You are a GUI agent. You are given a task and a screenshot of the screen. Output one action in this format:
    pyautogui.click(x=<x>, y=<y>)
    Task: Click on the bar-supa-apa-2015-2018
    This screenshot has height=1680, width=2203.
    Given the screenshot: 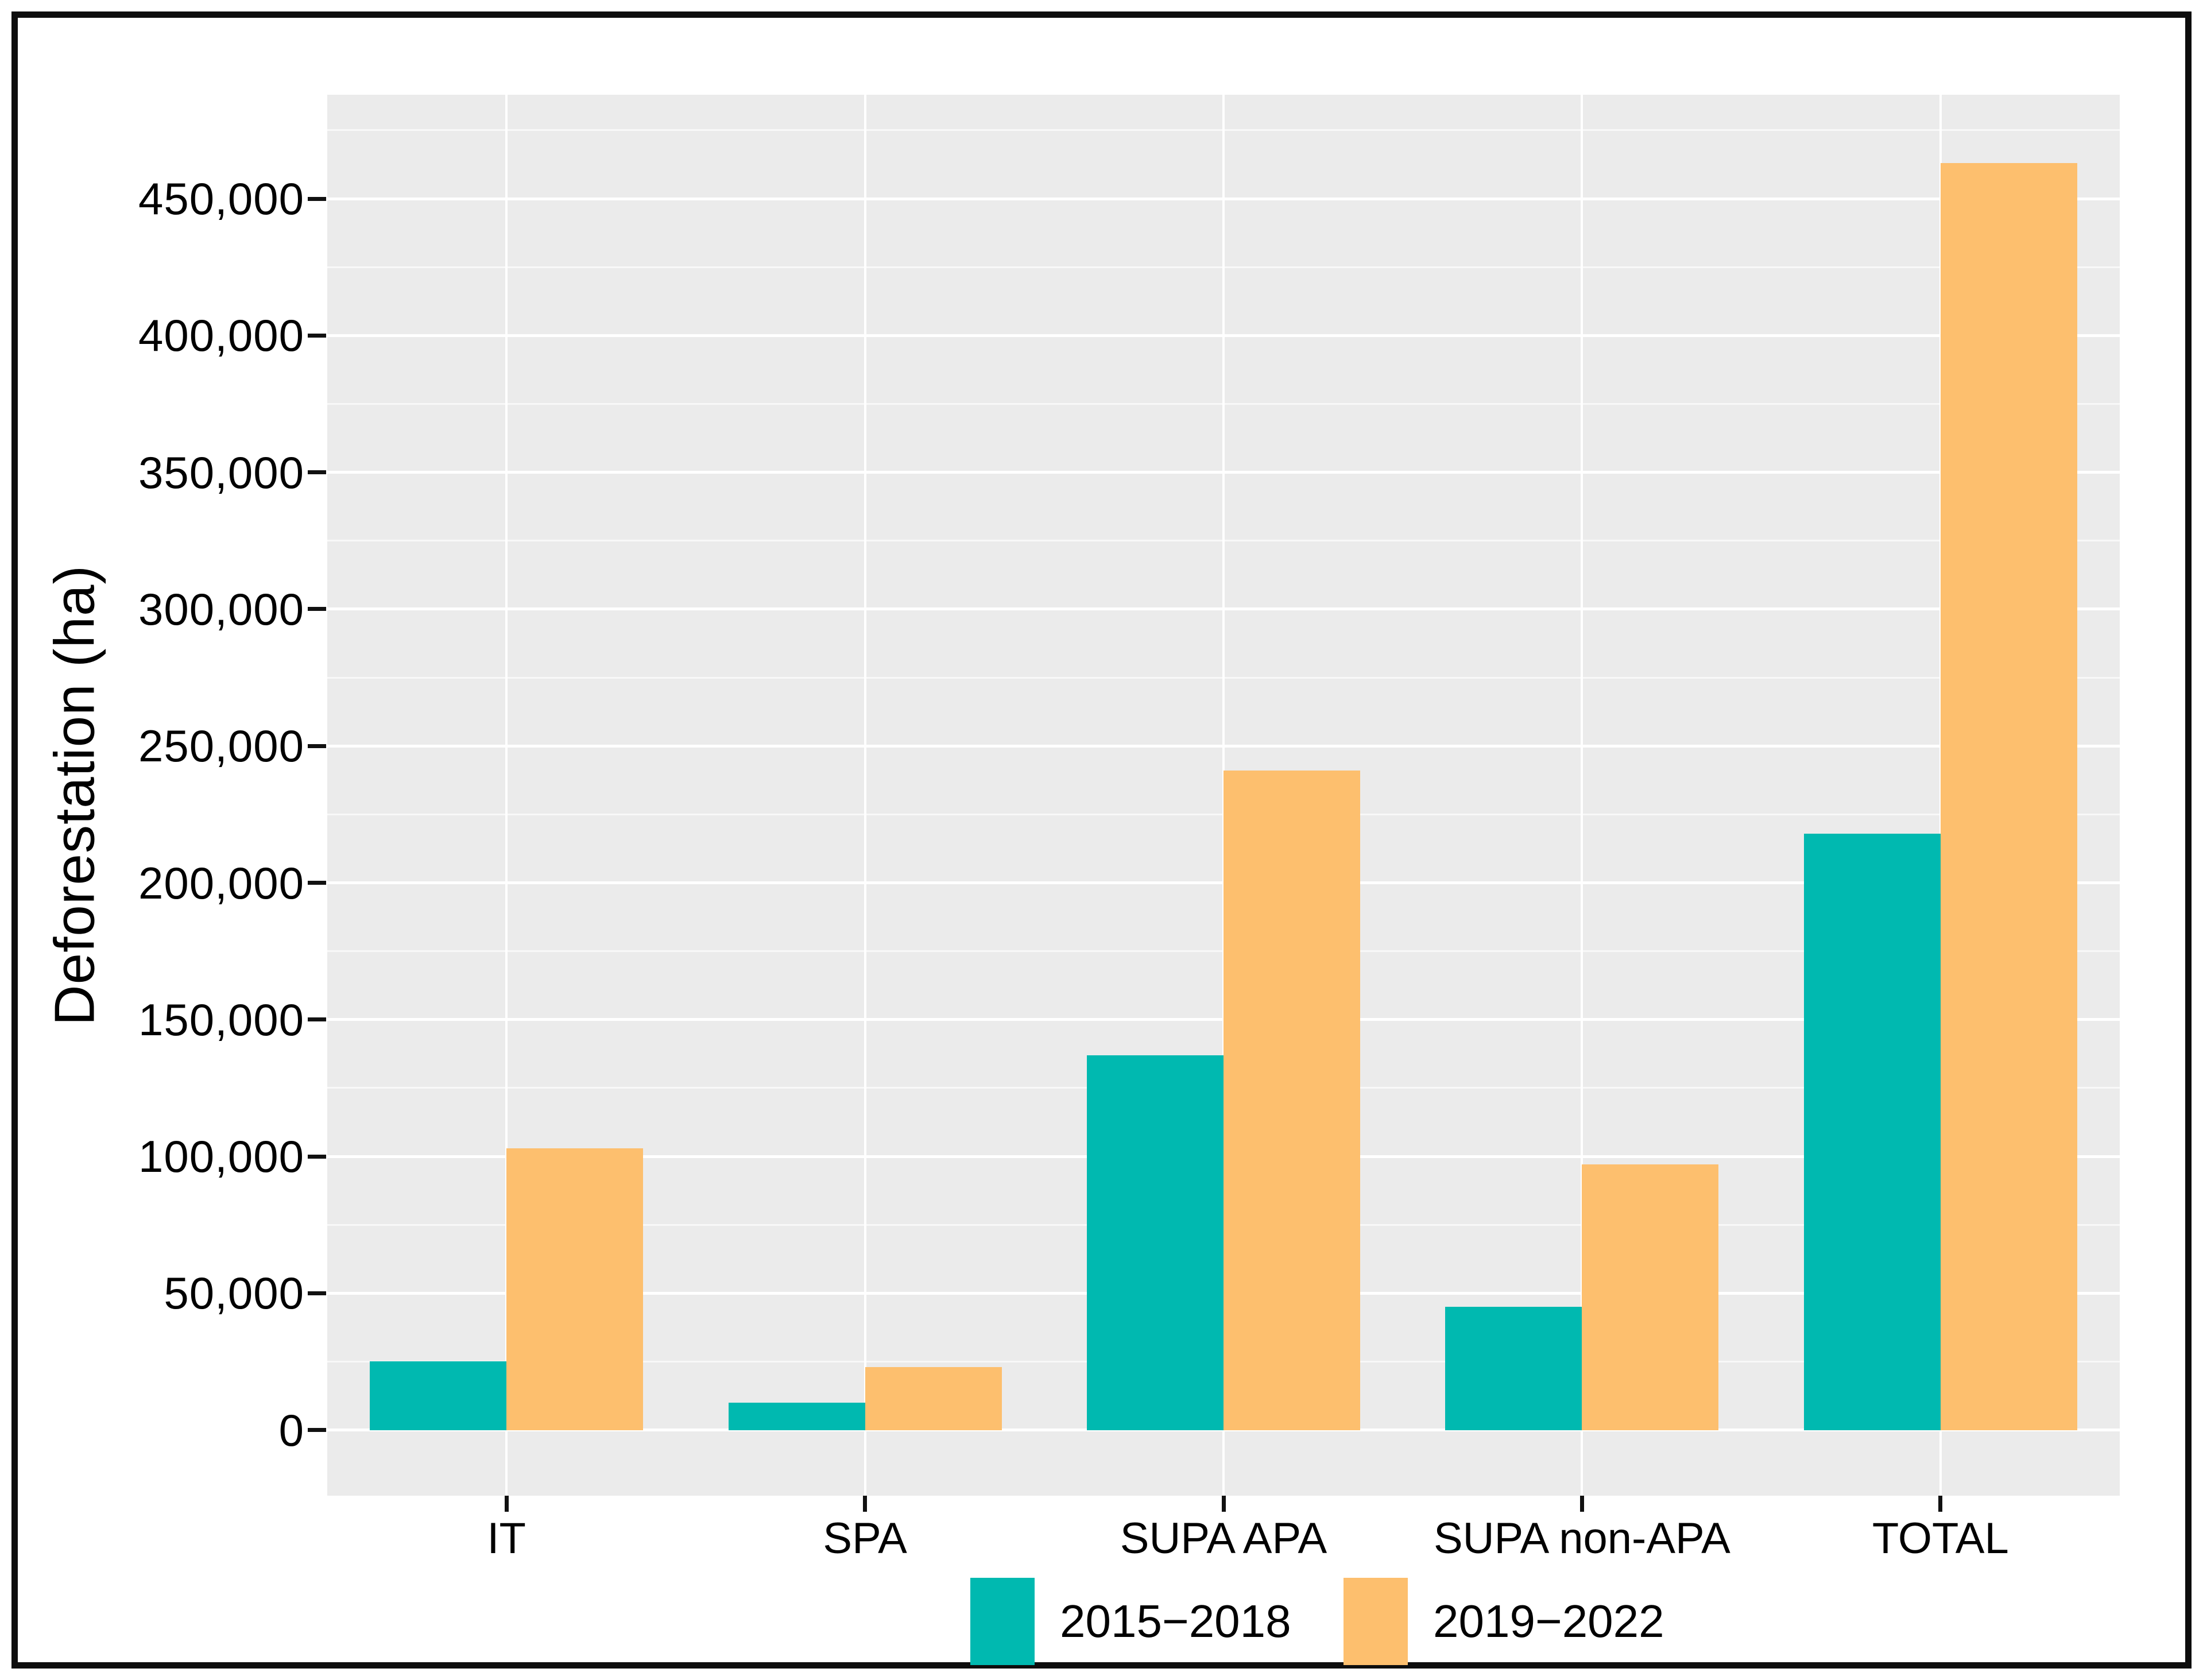 What is the action you would take?
    pyautogui.click(x=1155, y=1242)
    